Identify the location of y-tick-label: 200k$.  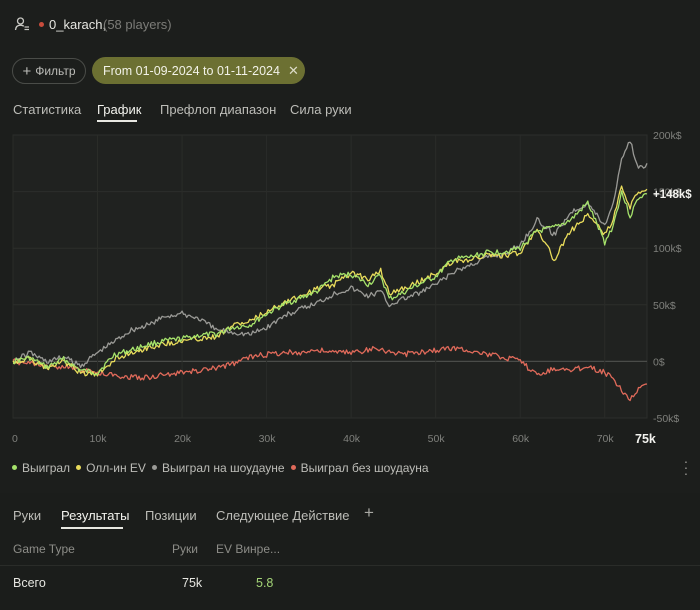
(667, 136).